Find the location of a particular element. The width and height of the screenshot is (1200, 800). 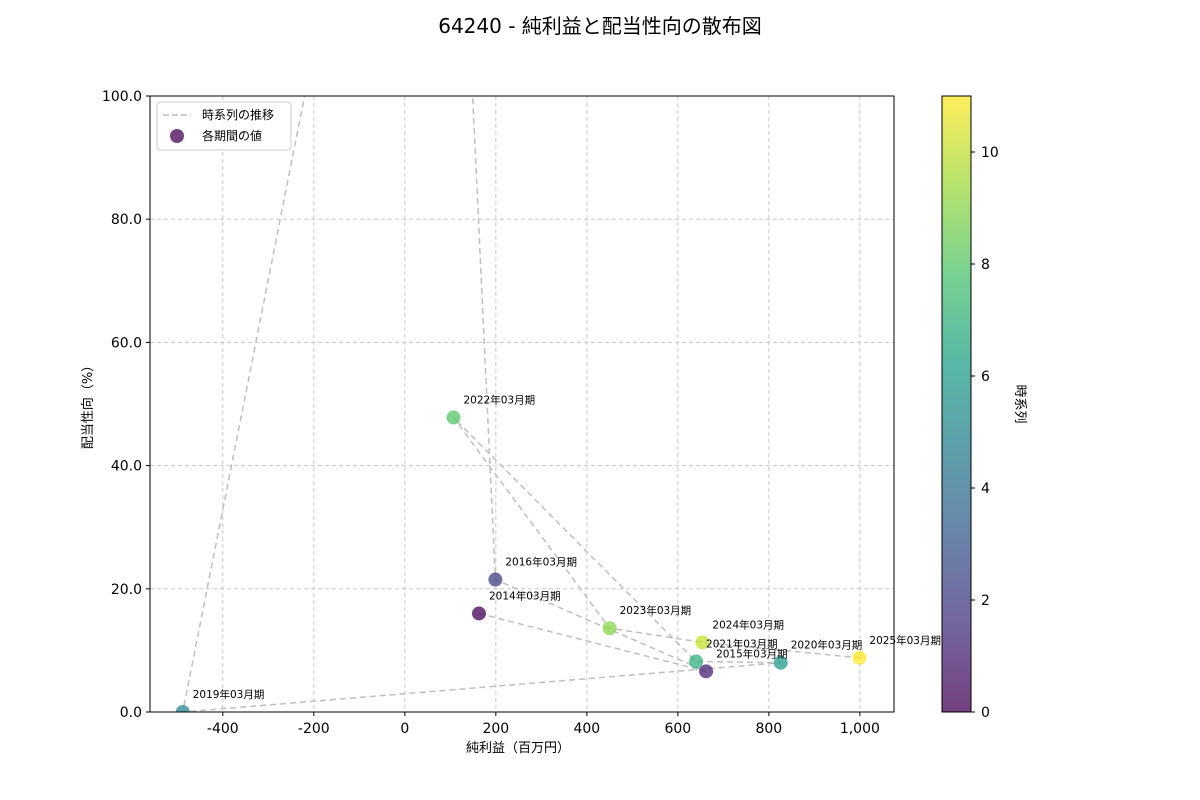

legend-point-swatch is located at coordinates (177, 136).